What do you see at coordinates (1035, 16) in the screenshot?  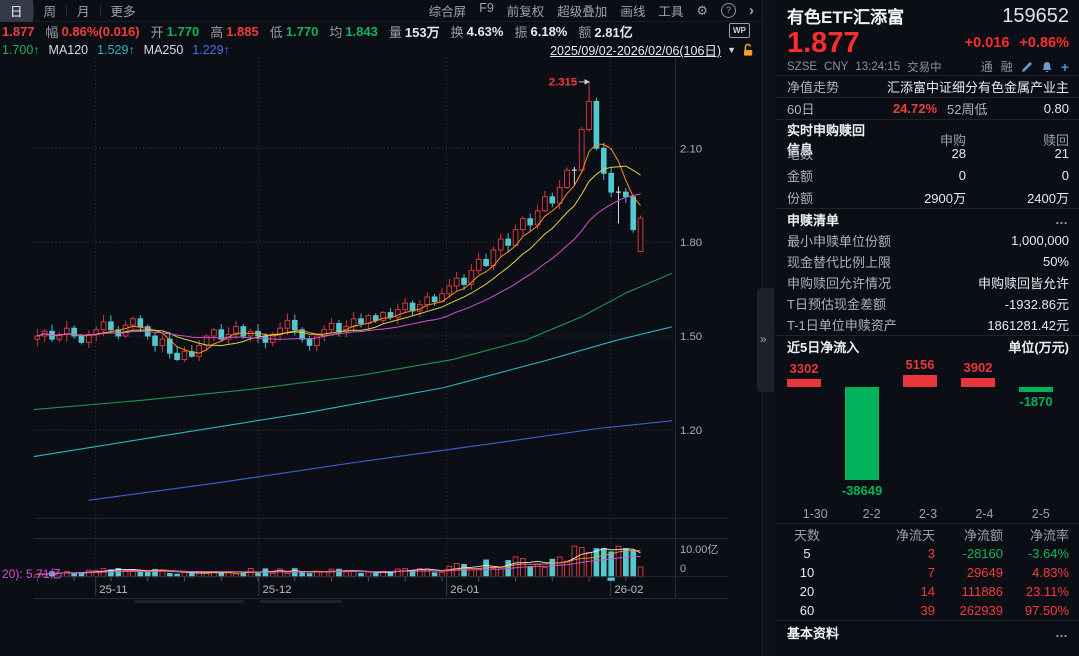 I see `stock-code: 159652` at bounding box center [1035, 16].